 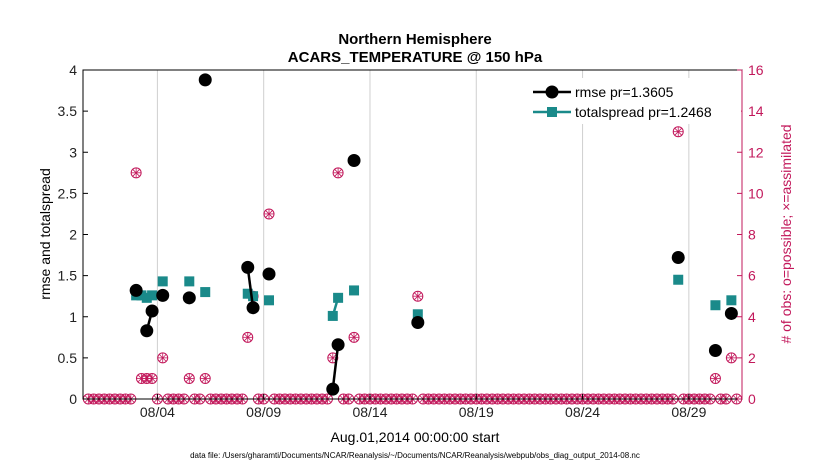 What do you see at coordinates (73, 317) in the screenshot?
I see `y-tick-label: 1` at bounding box center [73, 317].